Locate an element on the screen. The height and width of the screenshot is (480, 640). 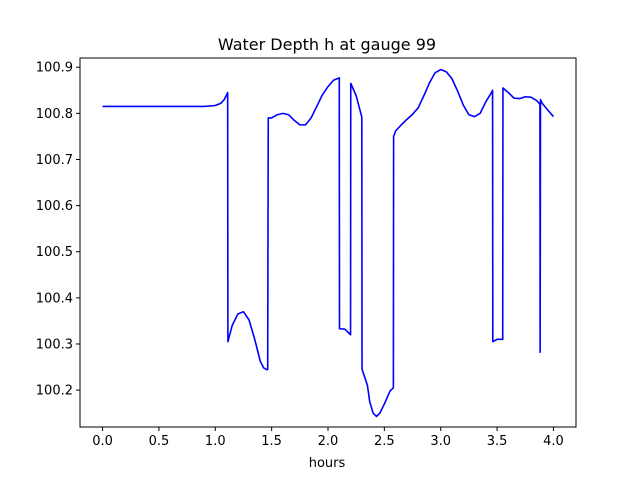
x-tick-label: 2.5 is located at coordinates (384, 441).